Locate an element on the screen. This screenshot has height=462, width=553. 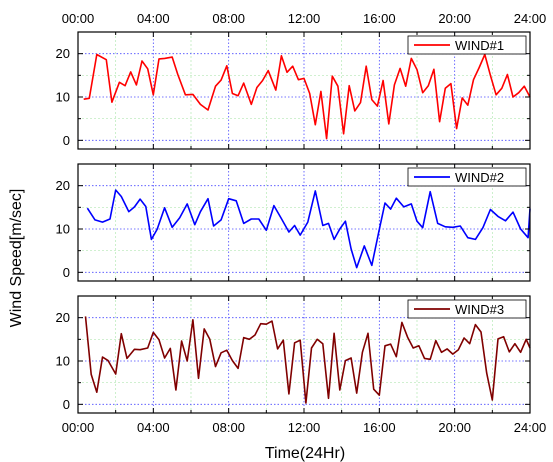
legend-label: WIND#3 is located at coordinates (479, 309).